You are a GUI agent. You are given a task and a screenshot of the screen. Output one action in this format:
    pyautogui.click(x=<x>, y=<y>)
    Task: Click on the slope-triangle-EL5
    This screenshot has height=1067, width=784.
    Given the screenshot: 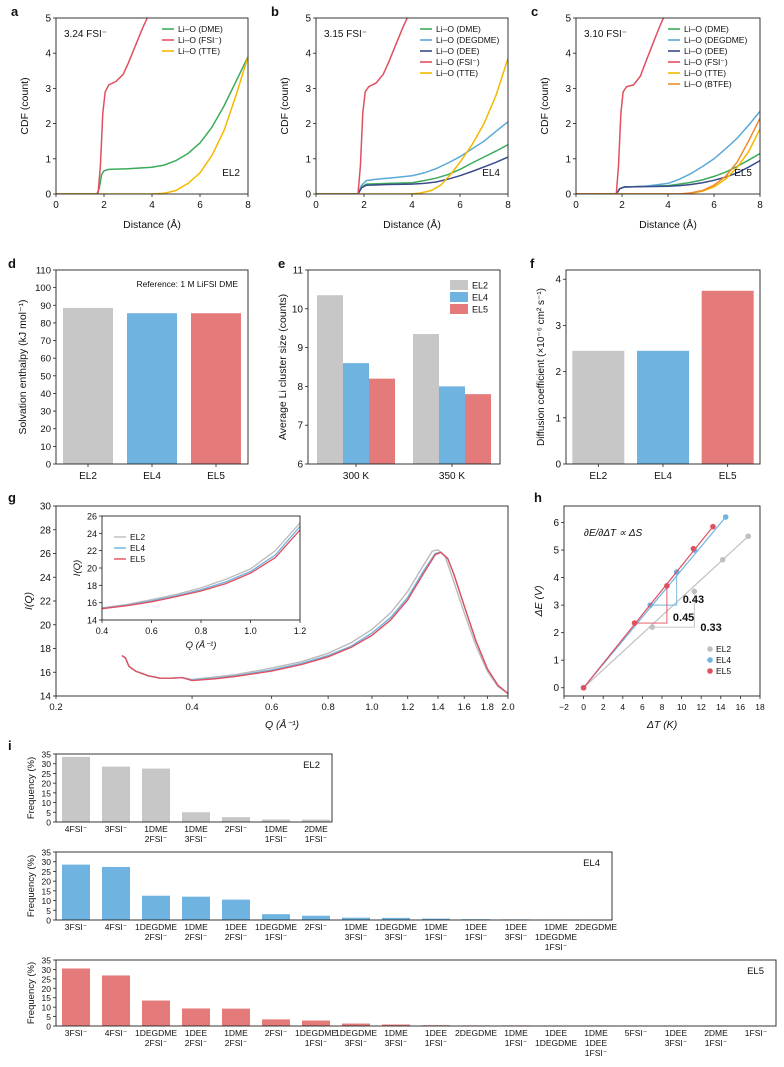 What is the action you would take?
    pyautogui.click(x=651, y=604)
    